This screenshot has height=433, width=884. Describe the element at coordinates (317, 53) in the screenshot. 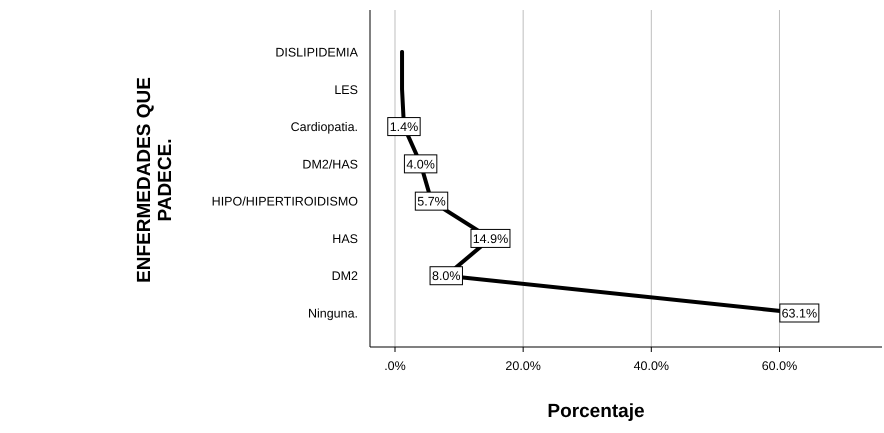

I see `y-tick-label: DISLIPIDEMIA` at that location.